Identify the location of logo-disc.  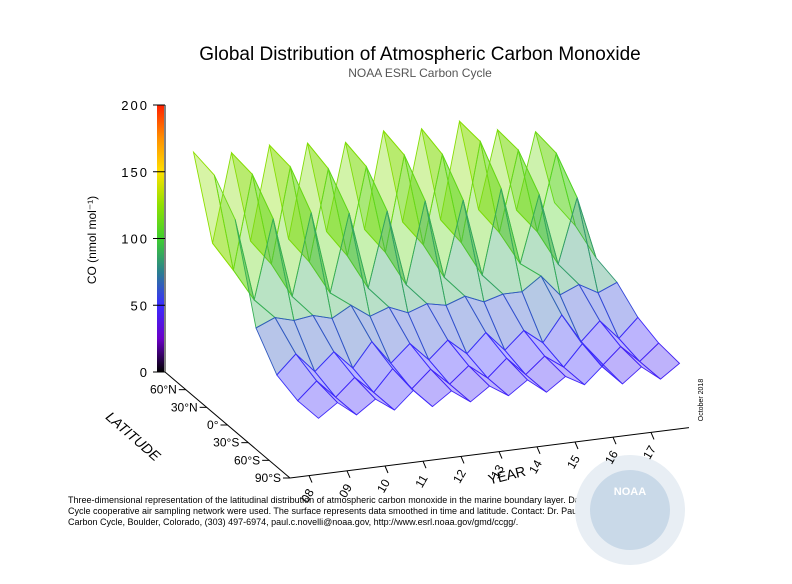
(630, 510).